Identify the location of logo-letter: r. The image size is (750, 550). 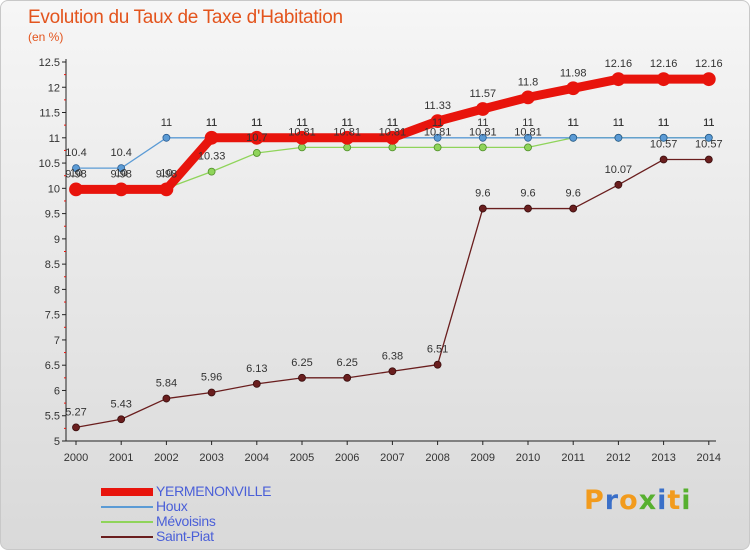
(612, 500).